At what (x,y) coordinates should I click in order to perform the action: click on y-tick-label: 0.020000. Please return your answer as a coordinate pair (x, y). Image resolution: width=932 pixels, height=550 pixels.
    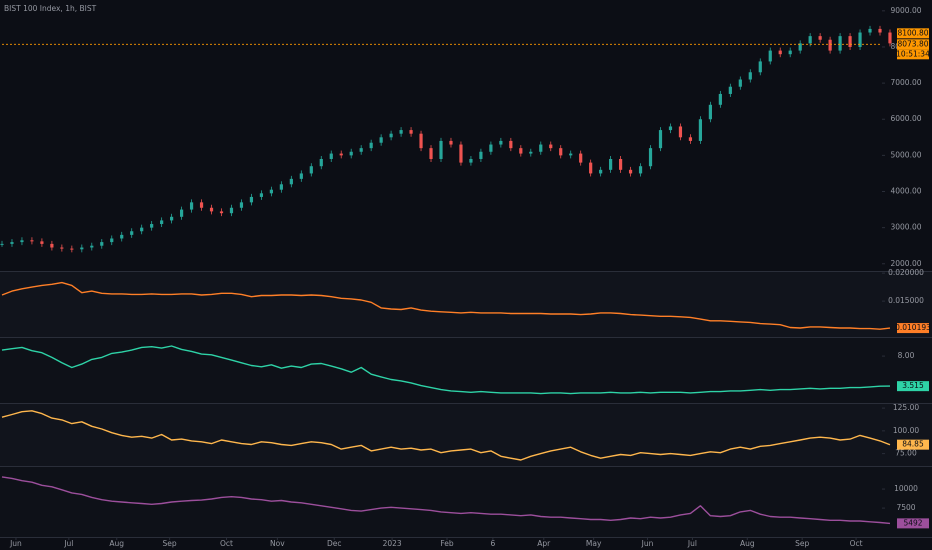
    Looking at the image, I should click on (906, 272).